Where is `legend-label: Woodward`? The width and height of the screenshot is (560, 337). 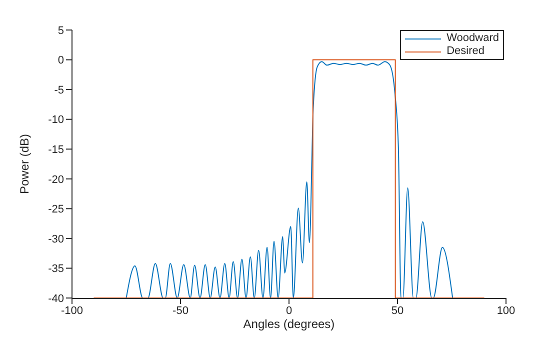 legend-label: Woodward is located at coordinates (472, 38).